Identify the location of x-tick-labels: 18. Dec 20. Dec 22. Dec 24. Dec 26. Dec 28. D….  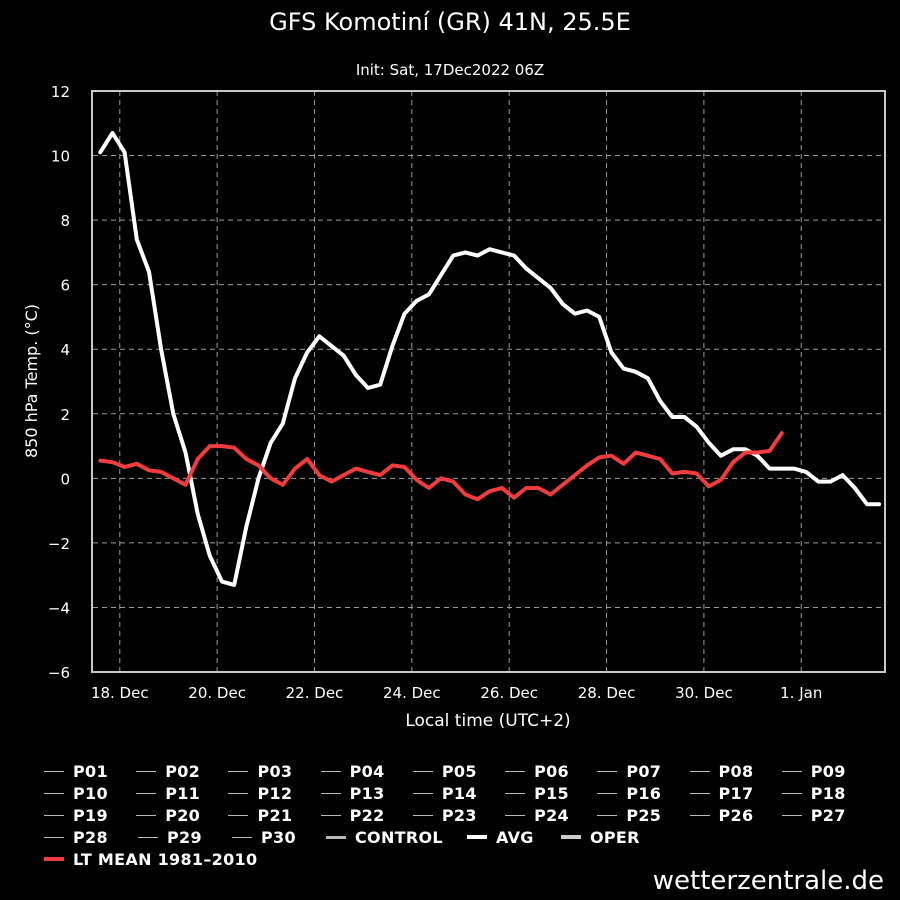
(456, 693).